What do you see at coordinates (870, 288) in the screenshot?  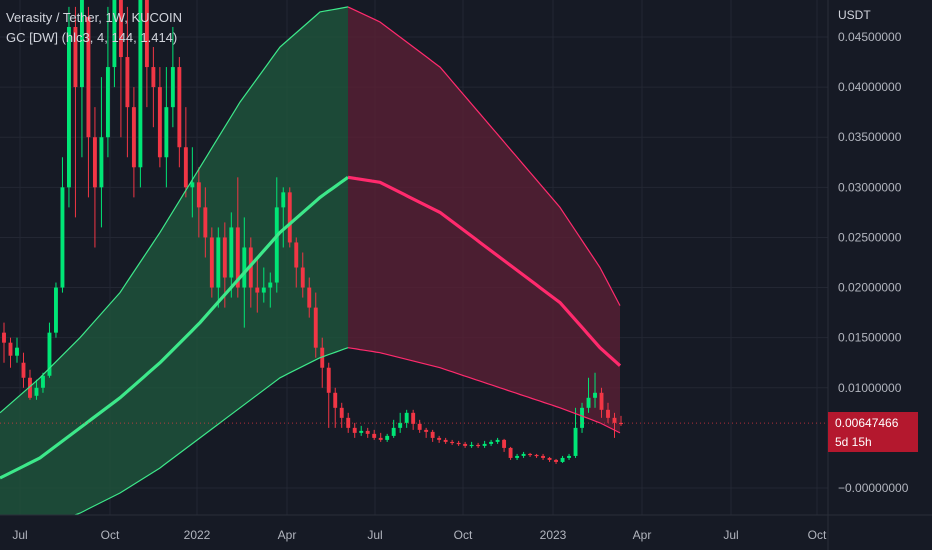 I see `price-tick-label: 0.02000000` at bounding box center [870, 288].